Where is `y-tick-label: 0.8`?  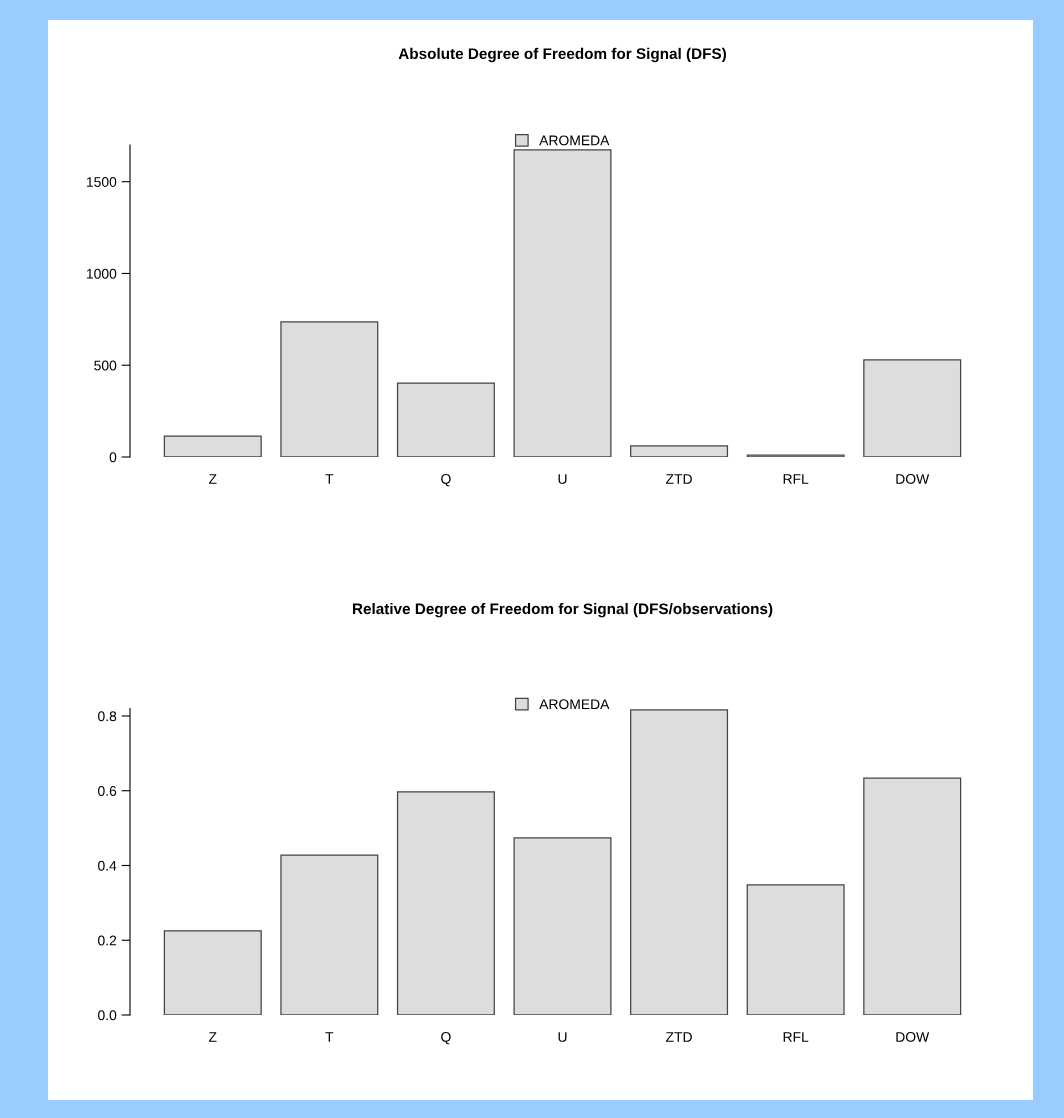 y-tick-label: 0.8 is located at coordinates (107, 716).